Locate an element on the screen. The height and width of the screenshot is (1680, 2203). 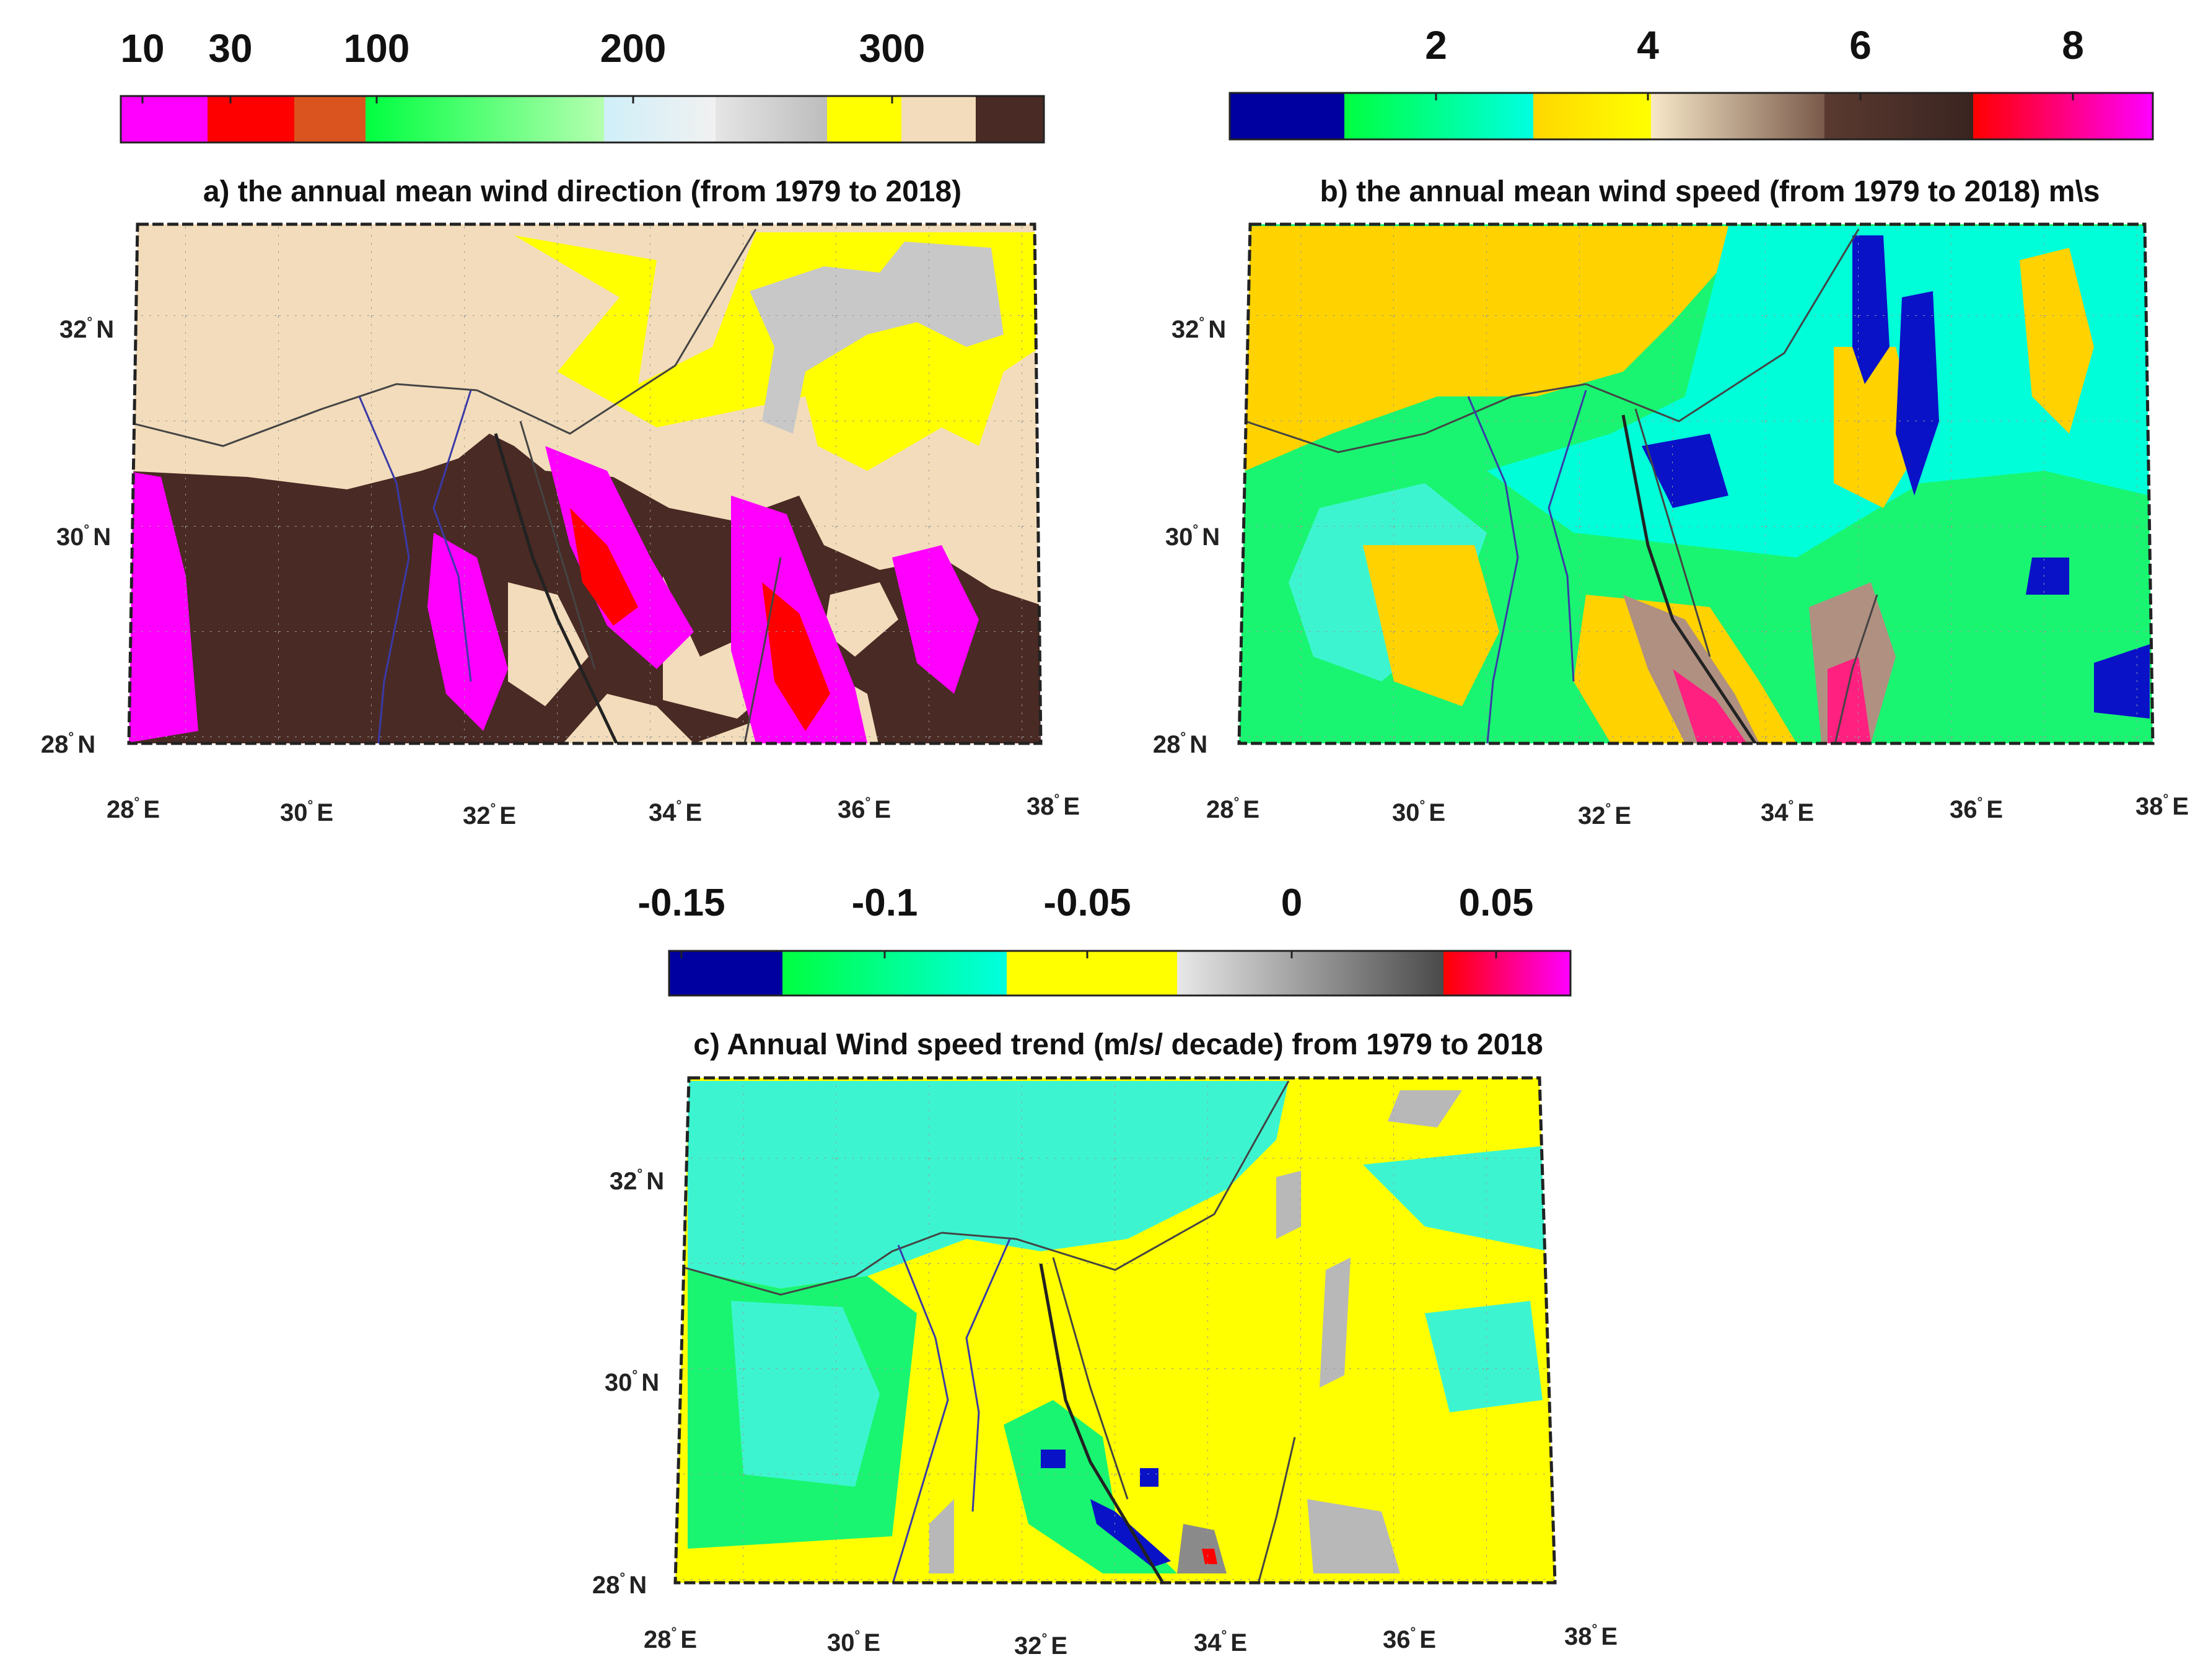
colorbar-c: -0.15 -0.1 -0.05 0 0.05 is located at coordinates (1104, 939).